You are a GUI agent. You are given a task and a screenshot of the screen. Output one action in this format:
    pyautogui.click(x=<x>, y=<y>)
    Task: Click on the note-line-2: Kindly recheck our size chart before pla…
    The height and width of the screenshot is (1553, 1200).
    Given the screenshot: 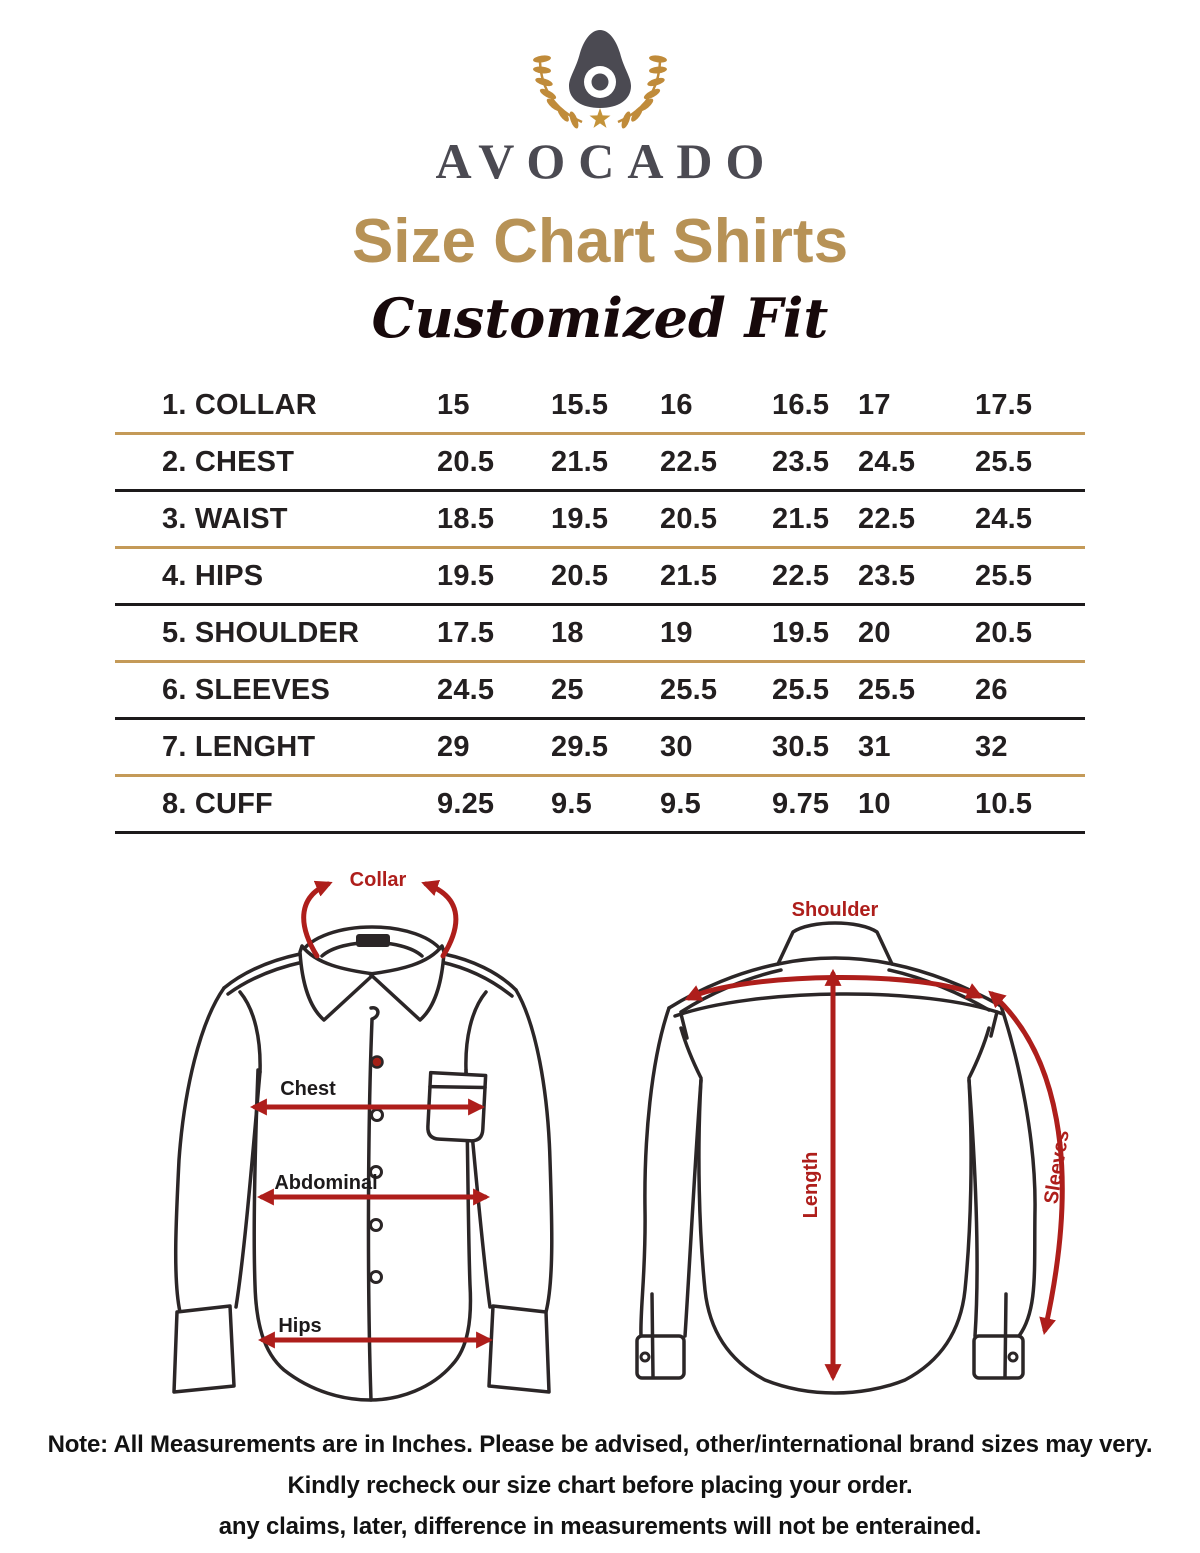 What is the action you would take?
    pyautogui.click(x=600, y=1485)
    